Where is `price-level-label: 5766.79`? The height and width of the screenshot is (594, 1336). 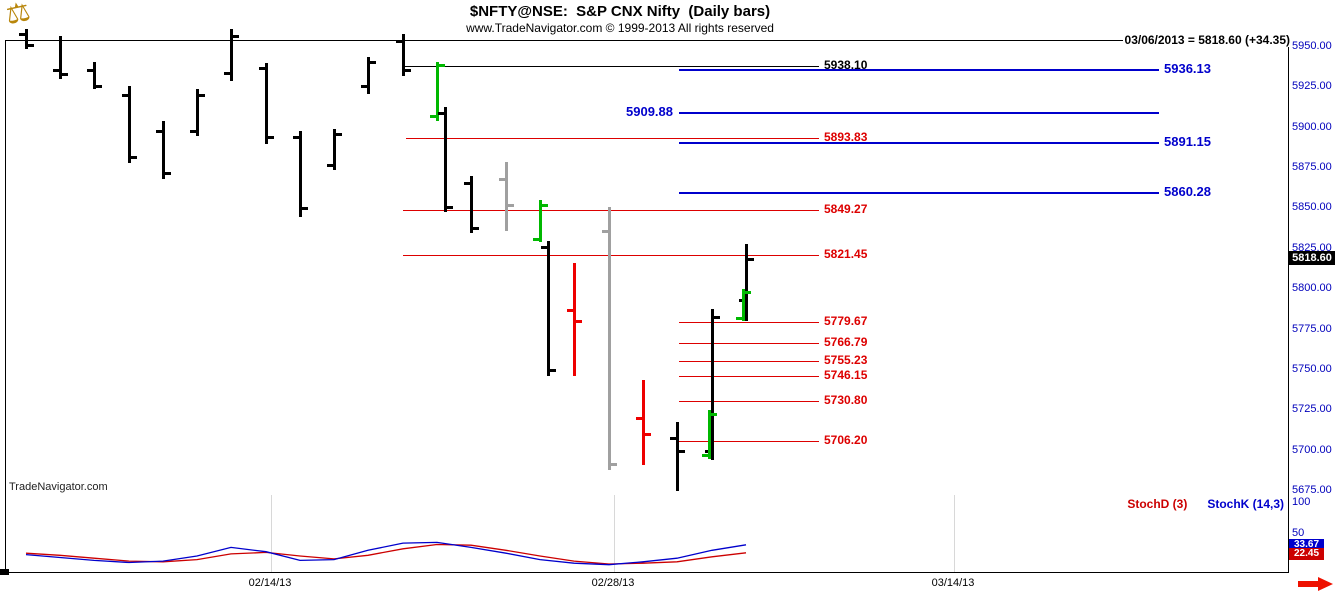
price-level-label: 5766.79 is located at coordinates (846, 342).